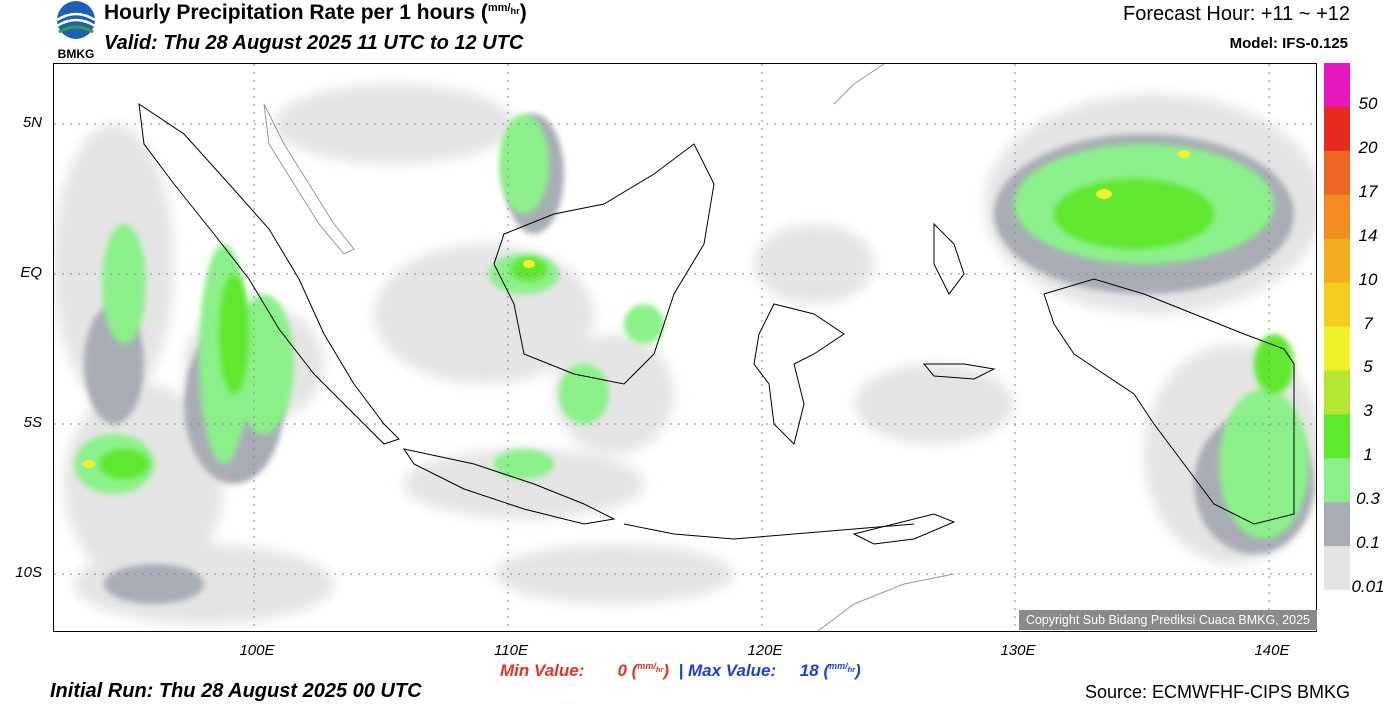 The image size is (1400, 709). I want to click on forecast-hour: Forecast Hour: +11 ~ +12, so click(1236, 14).